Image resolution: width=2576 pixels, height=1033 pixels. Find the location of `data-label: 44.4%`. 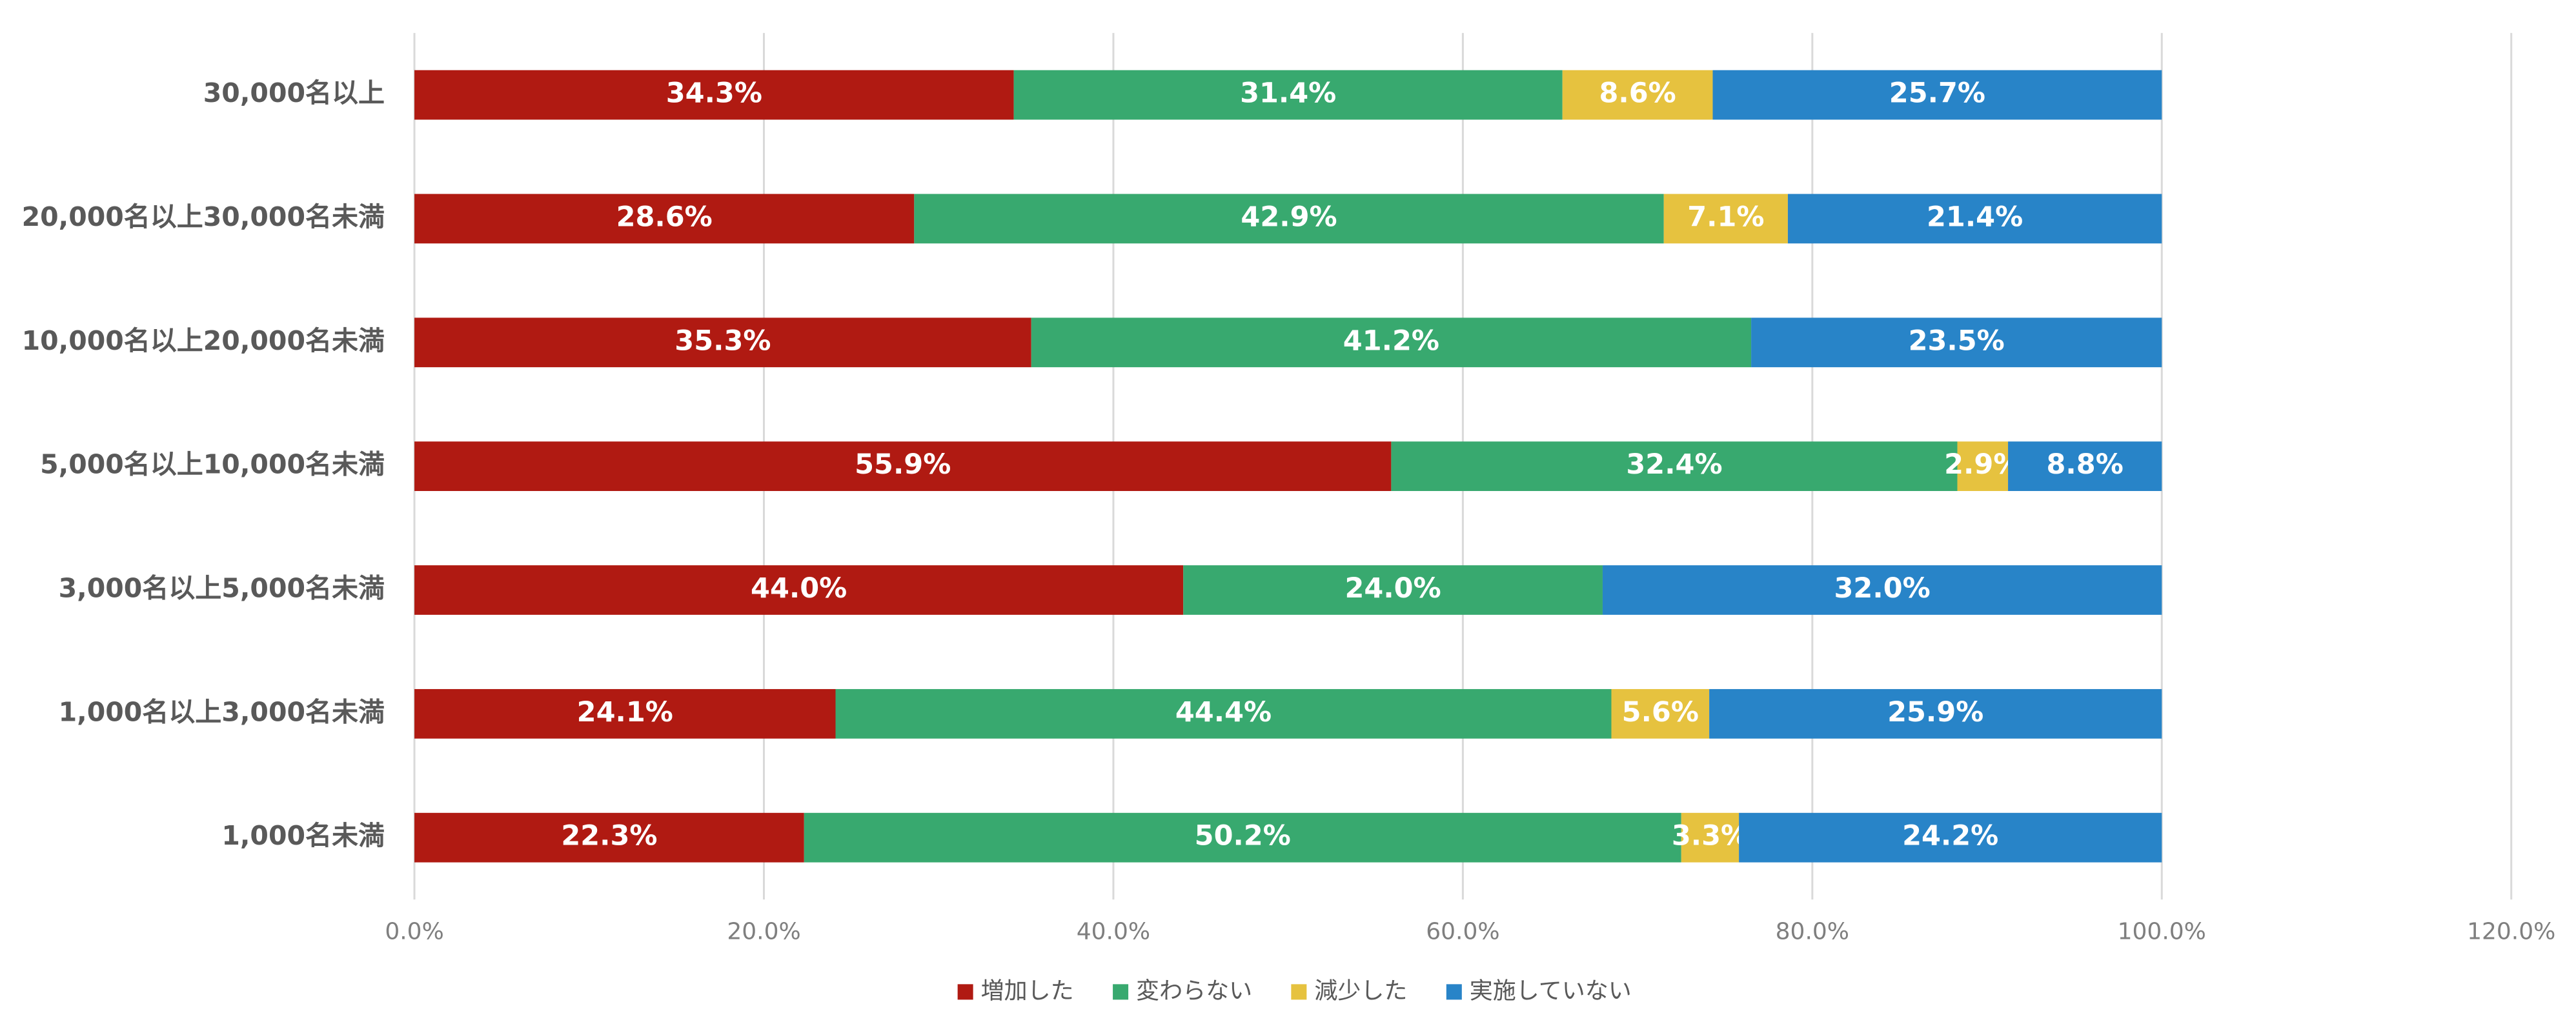

data-label: 44.4% is located at coordinates (1223, 712).